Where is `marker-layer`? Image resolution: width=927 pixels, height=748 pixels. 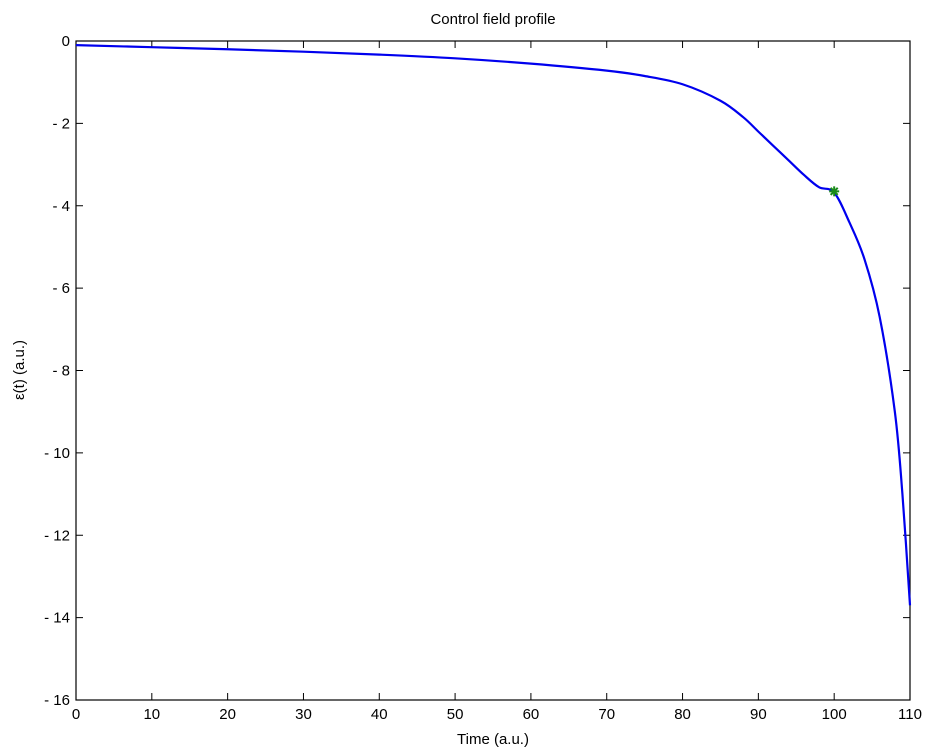
marker-layer is located at coordinates (834, 191).